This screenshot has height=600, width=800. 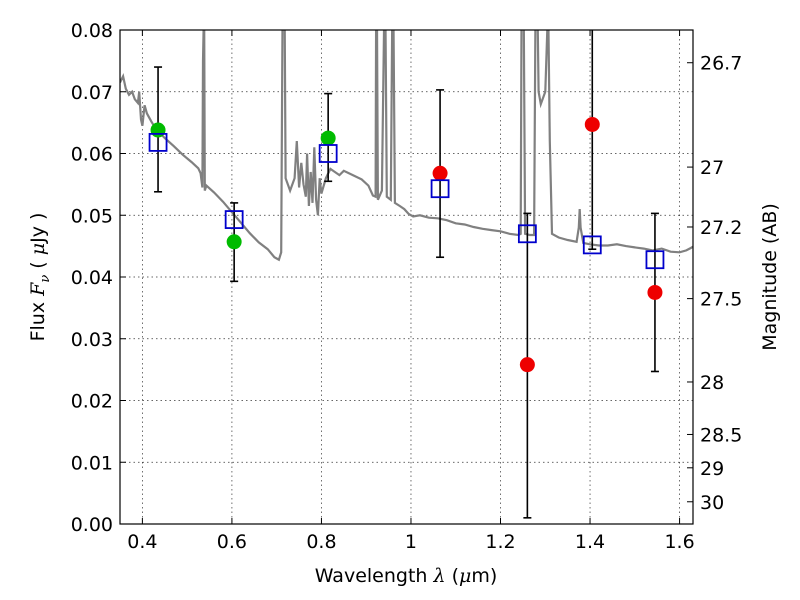 What do you see at coordinates (406, 201) in the screenshot?
I see `model-photometry-squares` at bounding box center [406, 201].